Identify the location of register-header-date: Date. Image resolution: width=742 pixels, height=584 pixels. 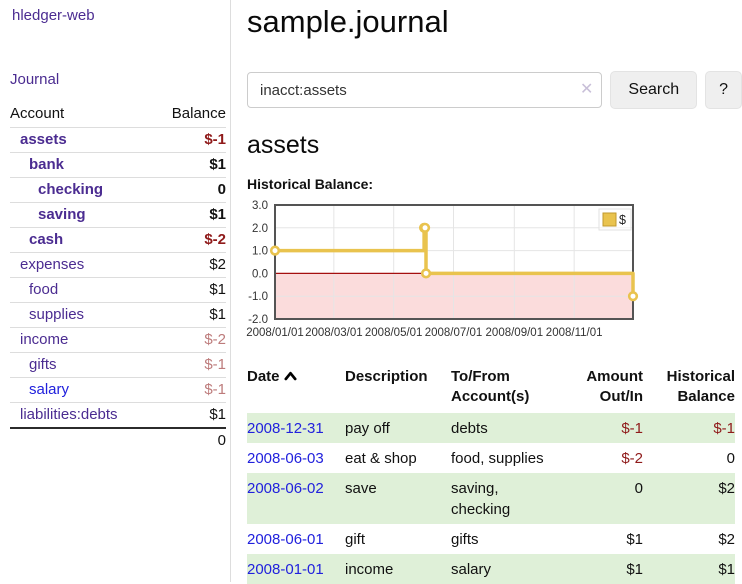
(296, 388).